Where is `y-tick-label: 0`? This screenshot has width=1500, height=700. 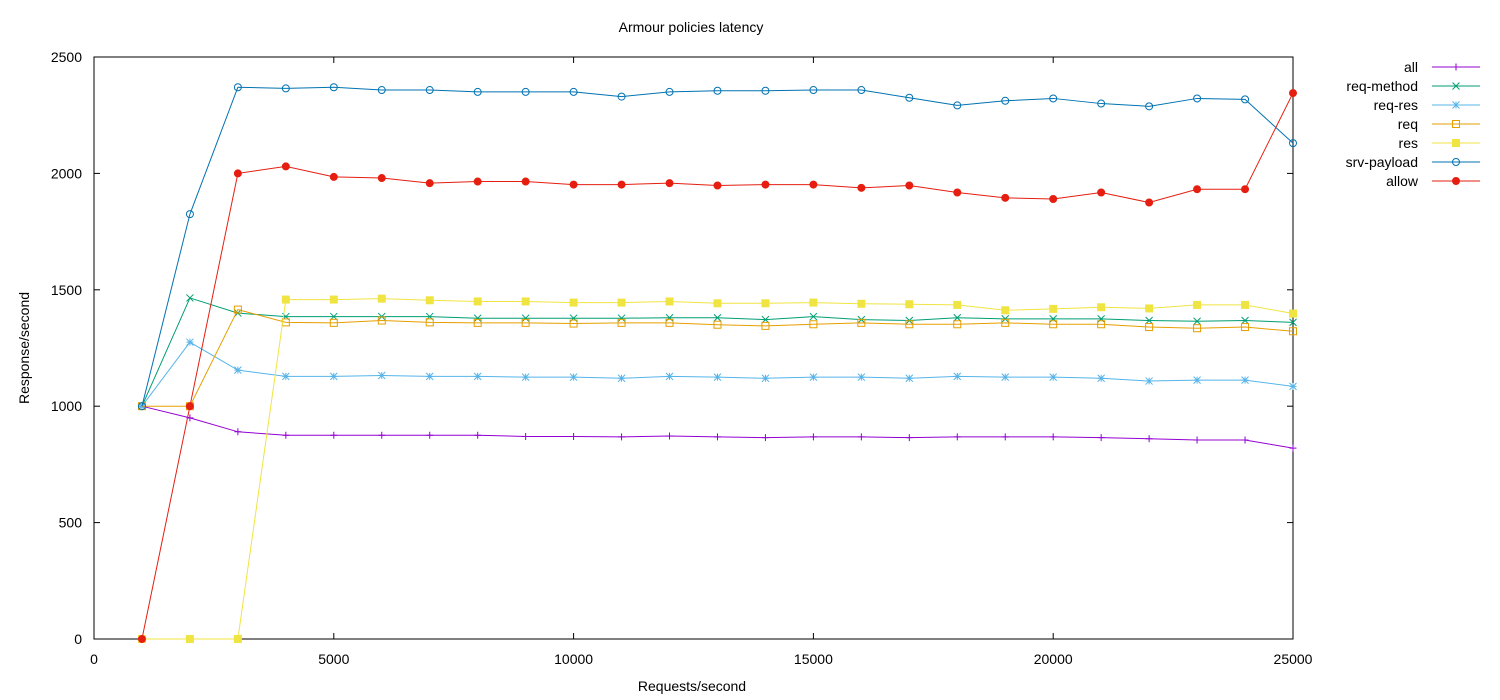
y-tick-label: 0 is located at coordinates (78, 639).